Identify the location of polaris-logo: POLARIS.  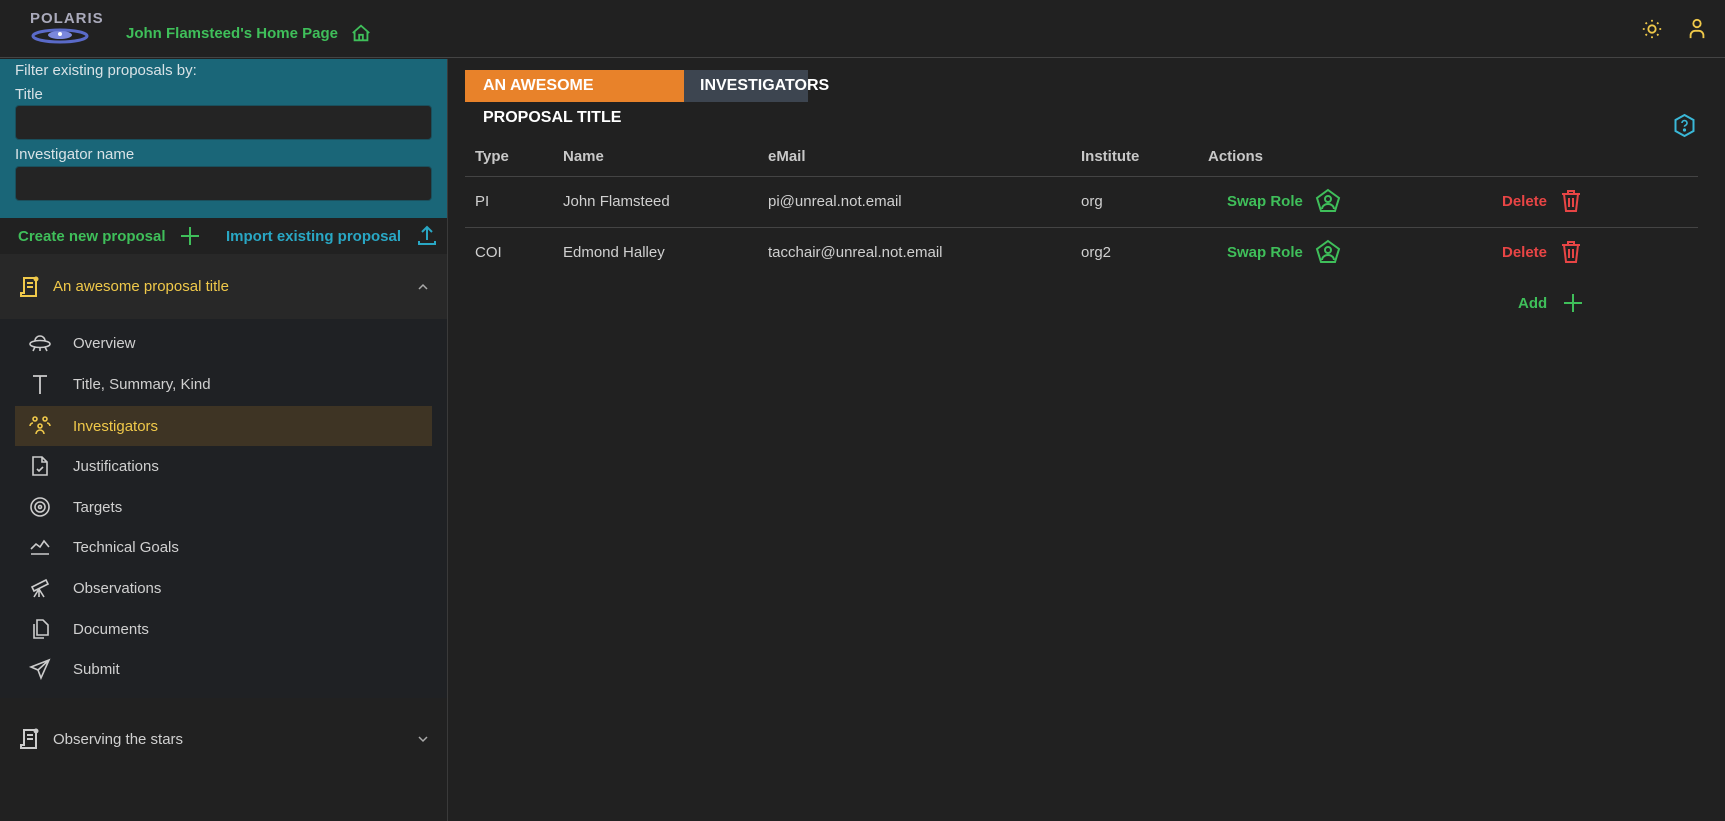
(67, 28).